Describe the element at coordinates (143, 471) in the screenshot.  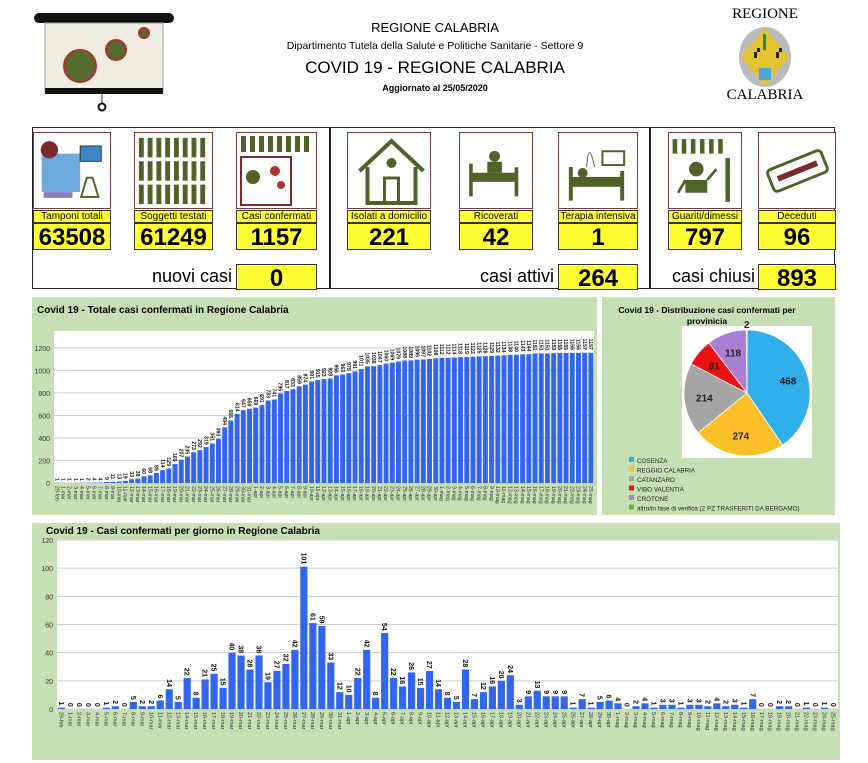
I see `data-label: 60` at that location.